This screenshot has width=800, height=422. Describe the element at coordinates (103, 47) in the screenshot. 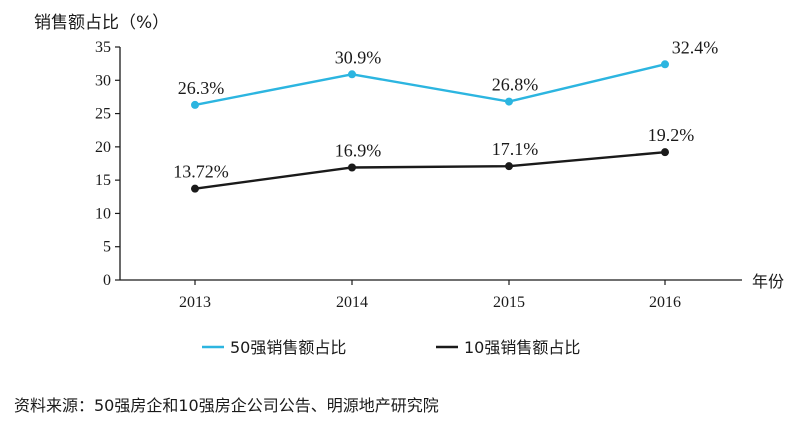

I see `y-tick-label: 35` at that location.